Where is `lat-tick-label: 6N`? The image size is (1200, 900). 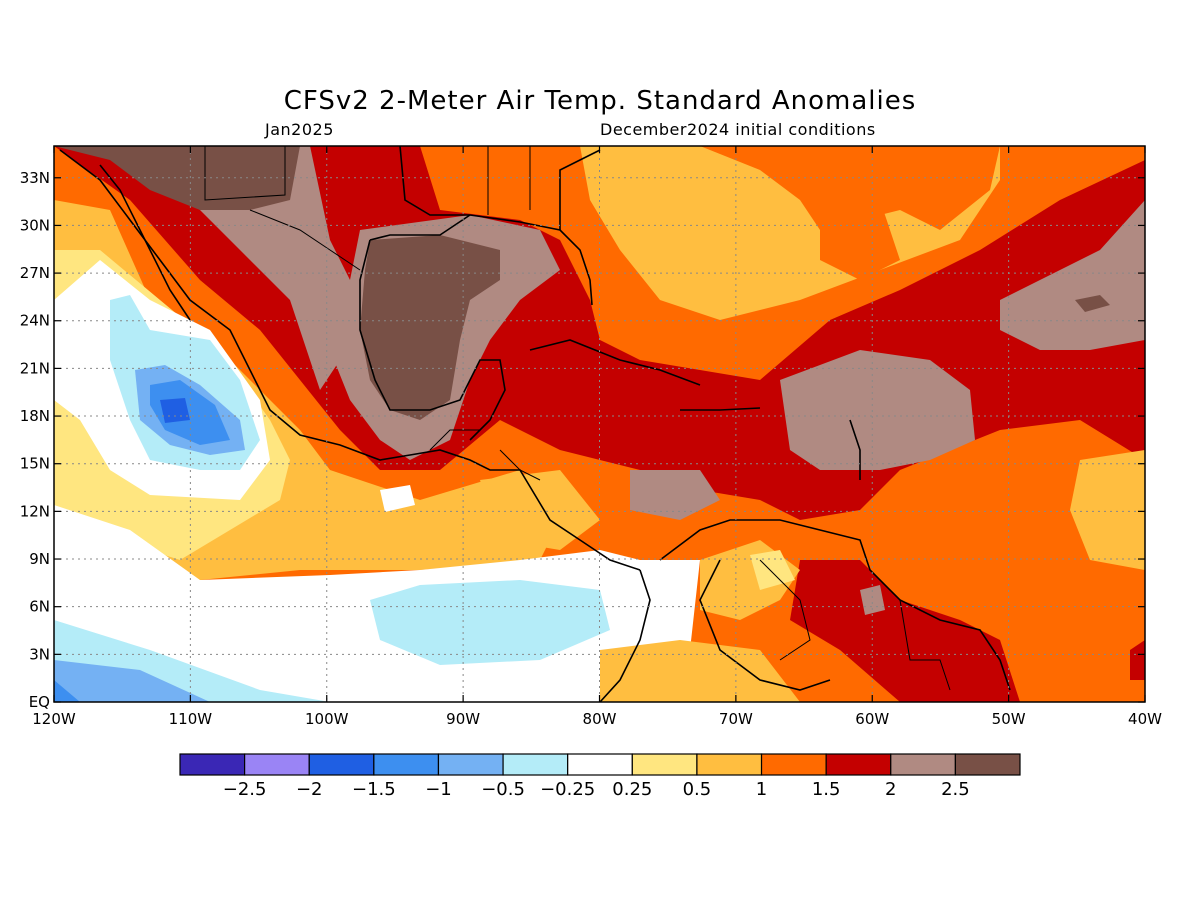
lat-tick-label: 6N is located at coordinates (39, 607).